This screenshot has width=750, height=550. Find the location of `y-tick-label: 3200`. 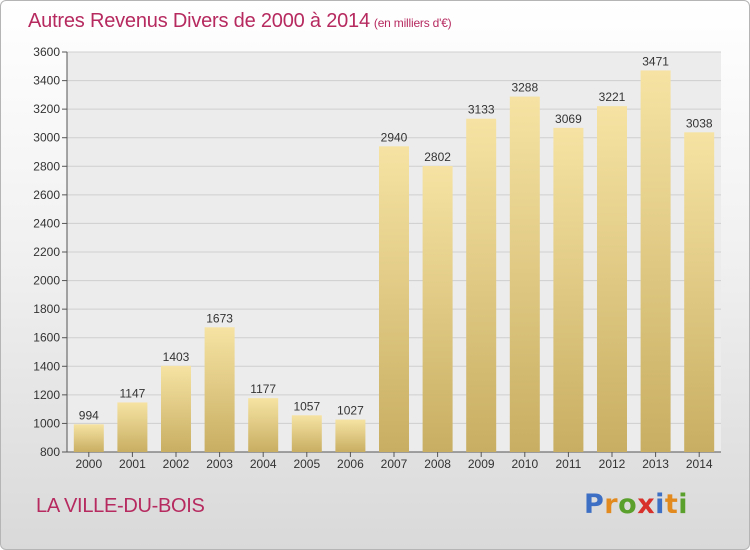

y-tick-label: 3200 is located at coordinates (46, 109).